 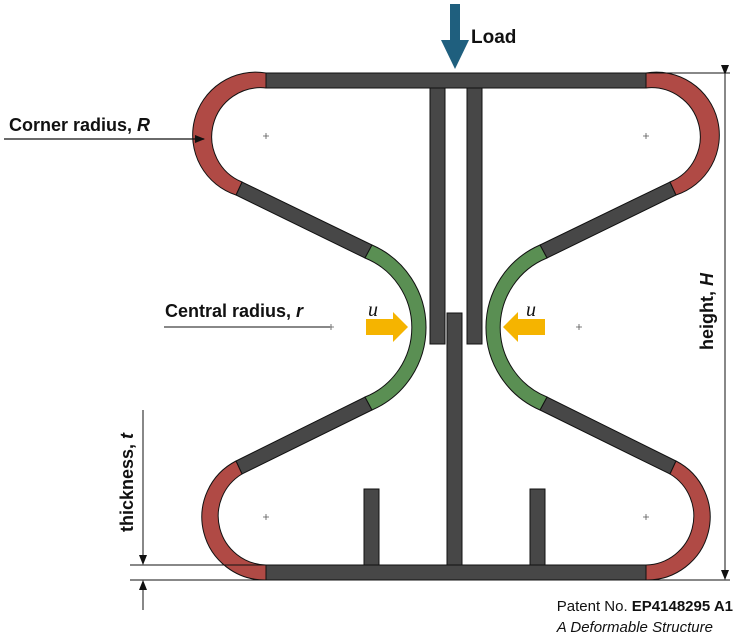 What do you see at coordinates (524, 327) in the screenshot?
I see `displacement-arrow-right` at bounding box center [524, 327].